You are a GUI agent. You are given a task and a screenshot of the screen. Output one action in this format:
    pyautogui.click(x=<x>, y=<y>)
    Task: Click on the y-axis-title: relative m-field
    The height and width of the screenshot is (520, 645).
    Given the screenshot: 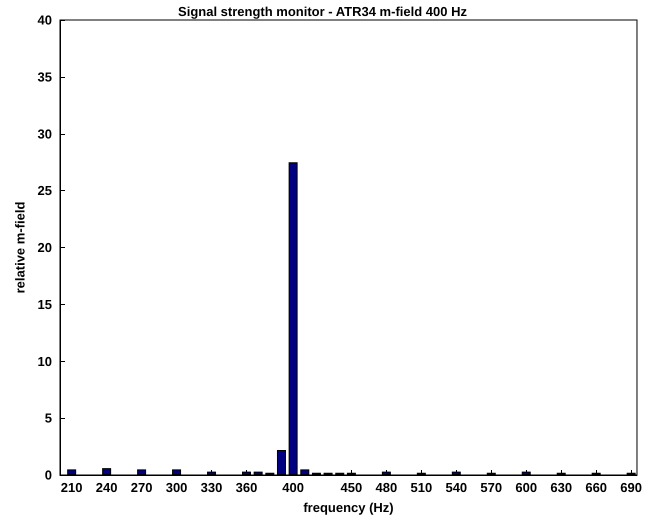 What is the action you would take?
    pyautogui.click(x=20, y=248)
    